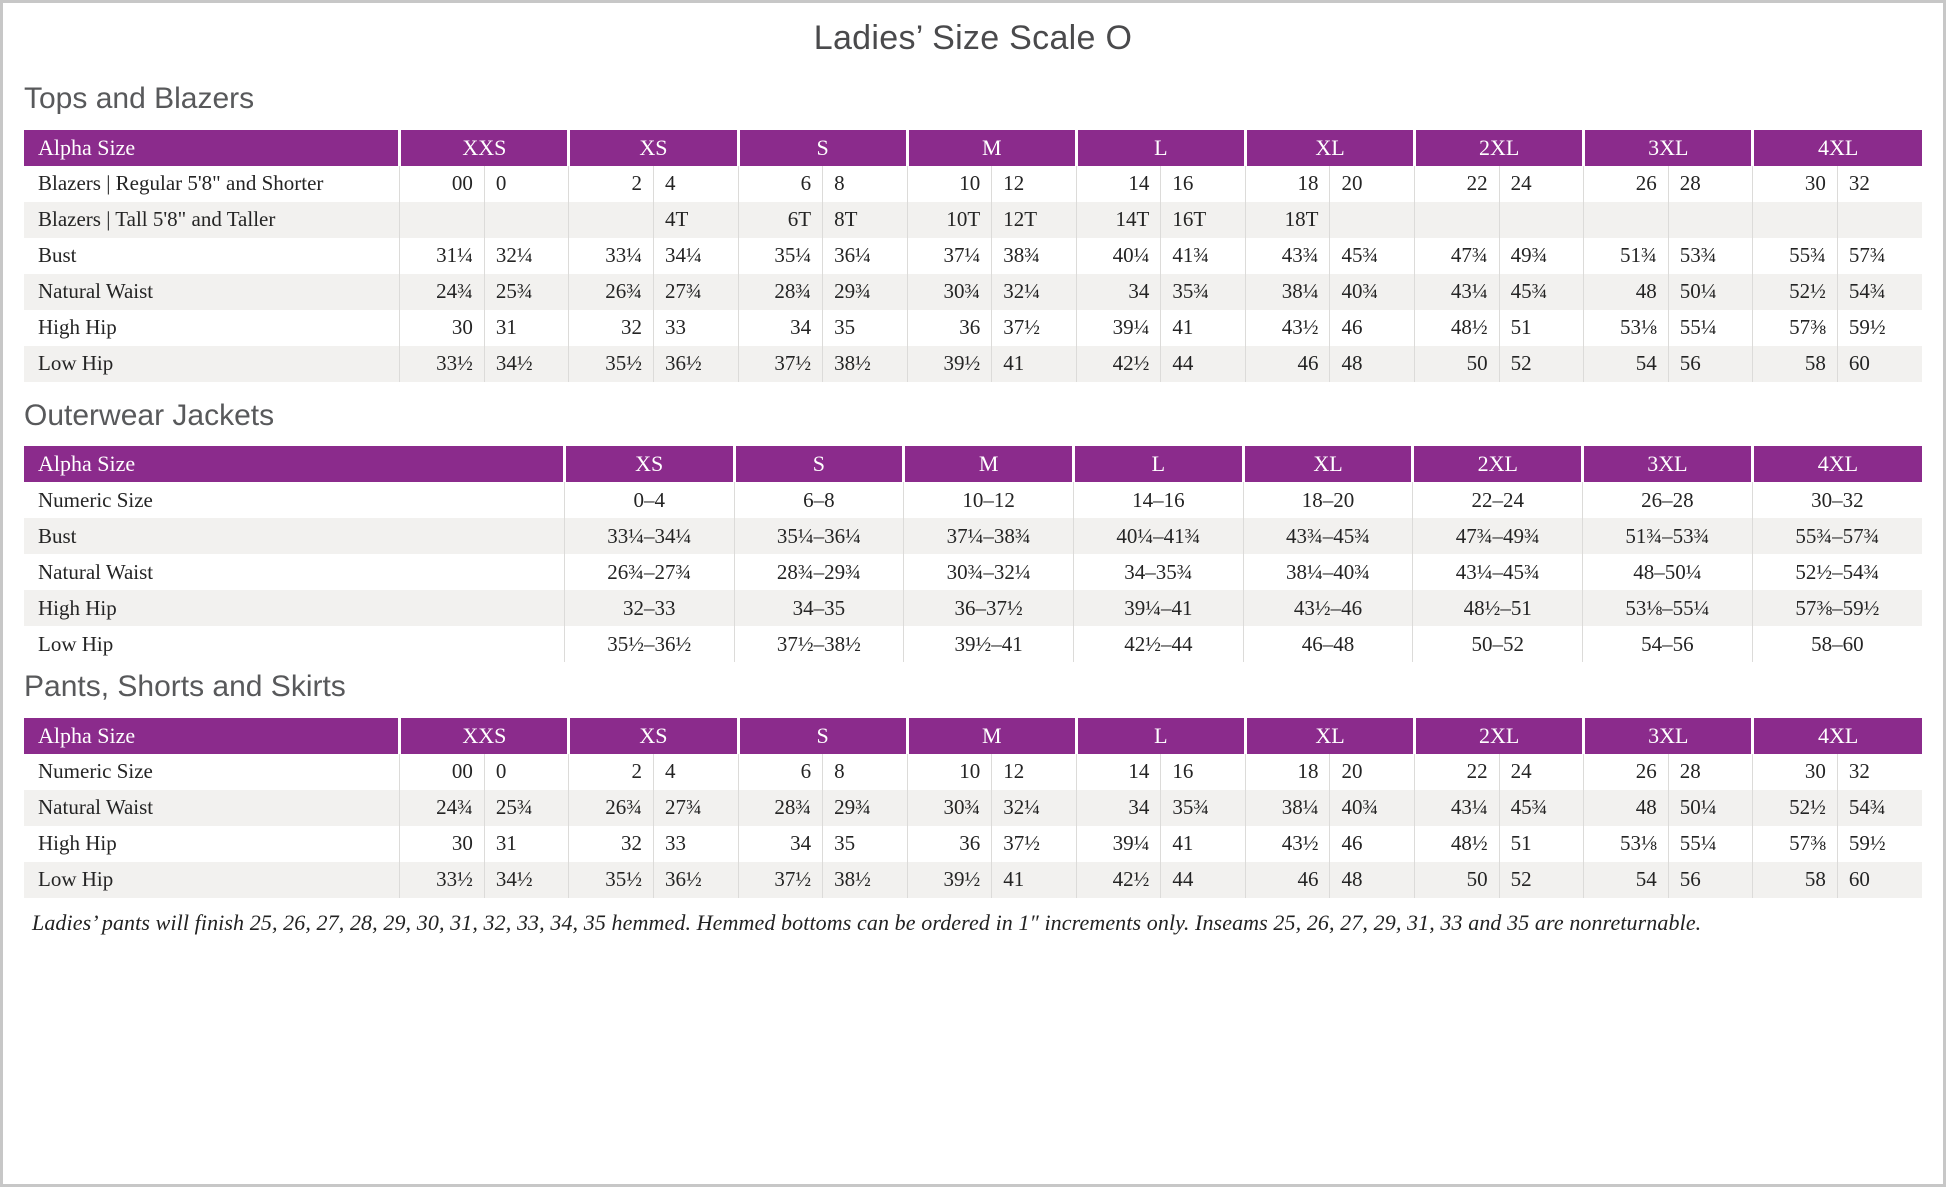 Image resolution: width=1946 pixels, height=1187 pixels. Describe the element at coordinates (988, 536) in the screenshot. I see `size-value-cell: 37¼–38¾` at that location.